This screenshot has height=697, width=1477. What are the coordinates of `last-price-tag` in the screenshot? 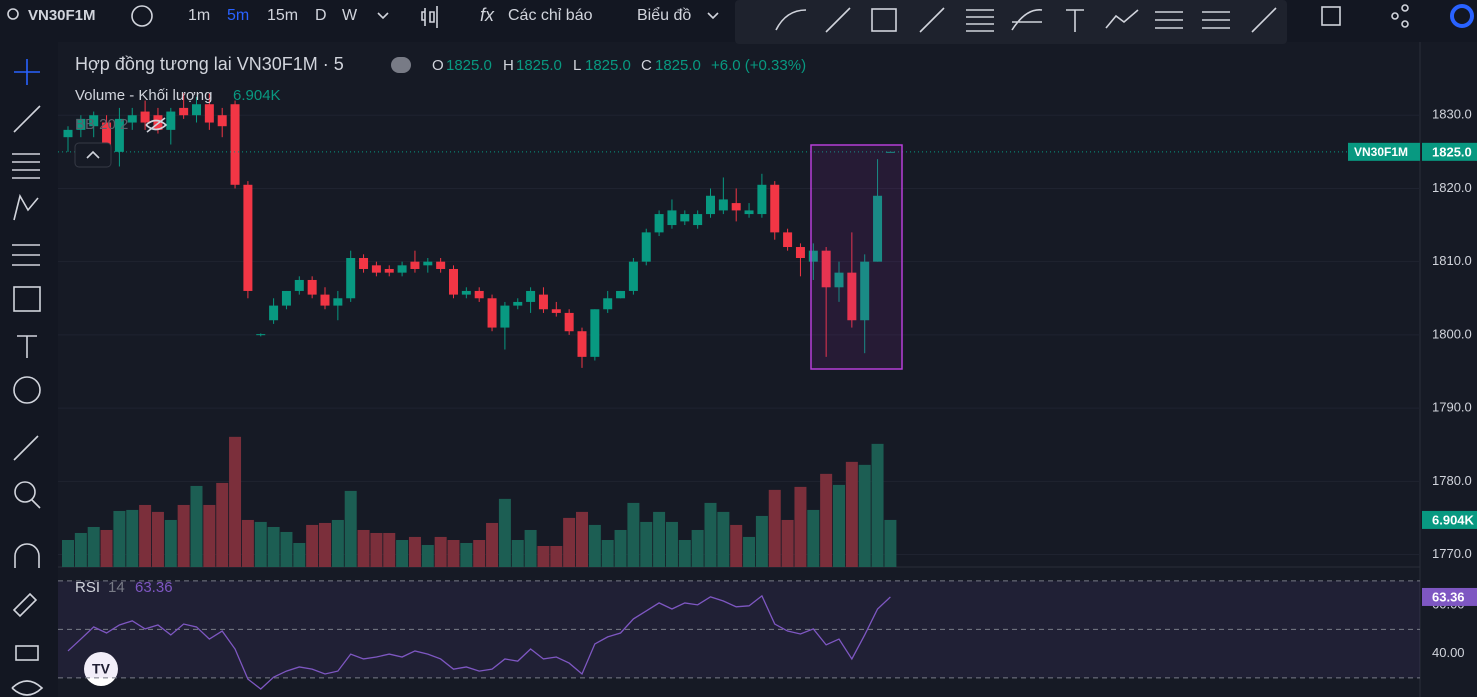 It's located at (1449, 151).